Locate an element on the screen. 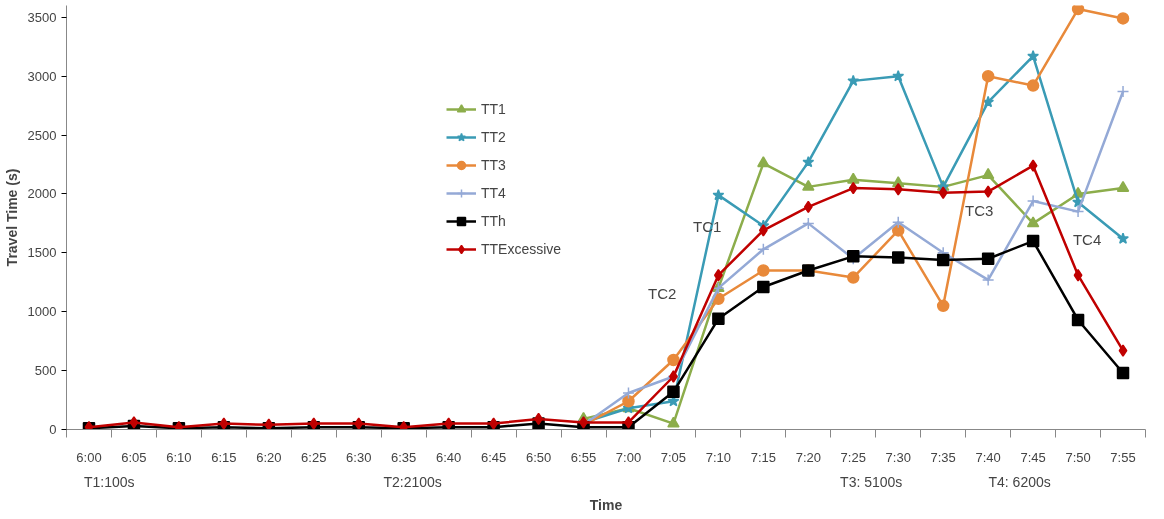 The height and width of the screenshot is (519, 1164). text: T2:2100s is located at coordinates (412, 481).